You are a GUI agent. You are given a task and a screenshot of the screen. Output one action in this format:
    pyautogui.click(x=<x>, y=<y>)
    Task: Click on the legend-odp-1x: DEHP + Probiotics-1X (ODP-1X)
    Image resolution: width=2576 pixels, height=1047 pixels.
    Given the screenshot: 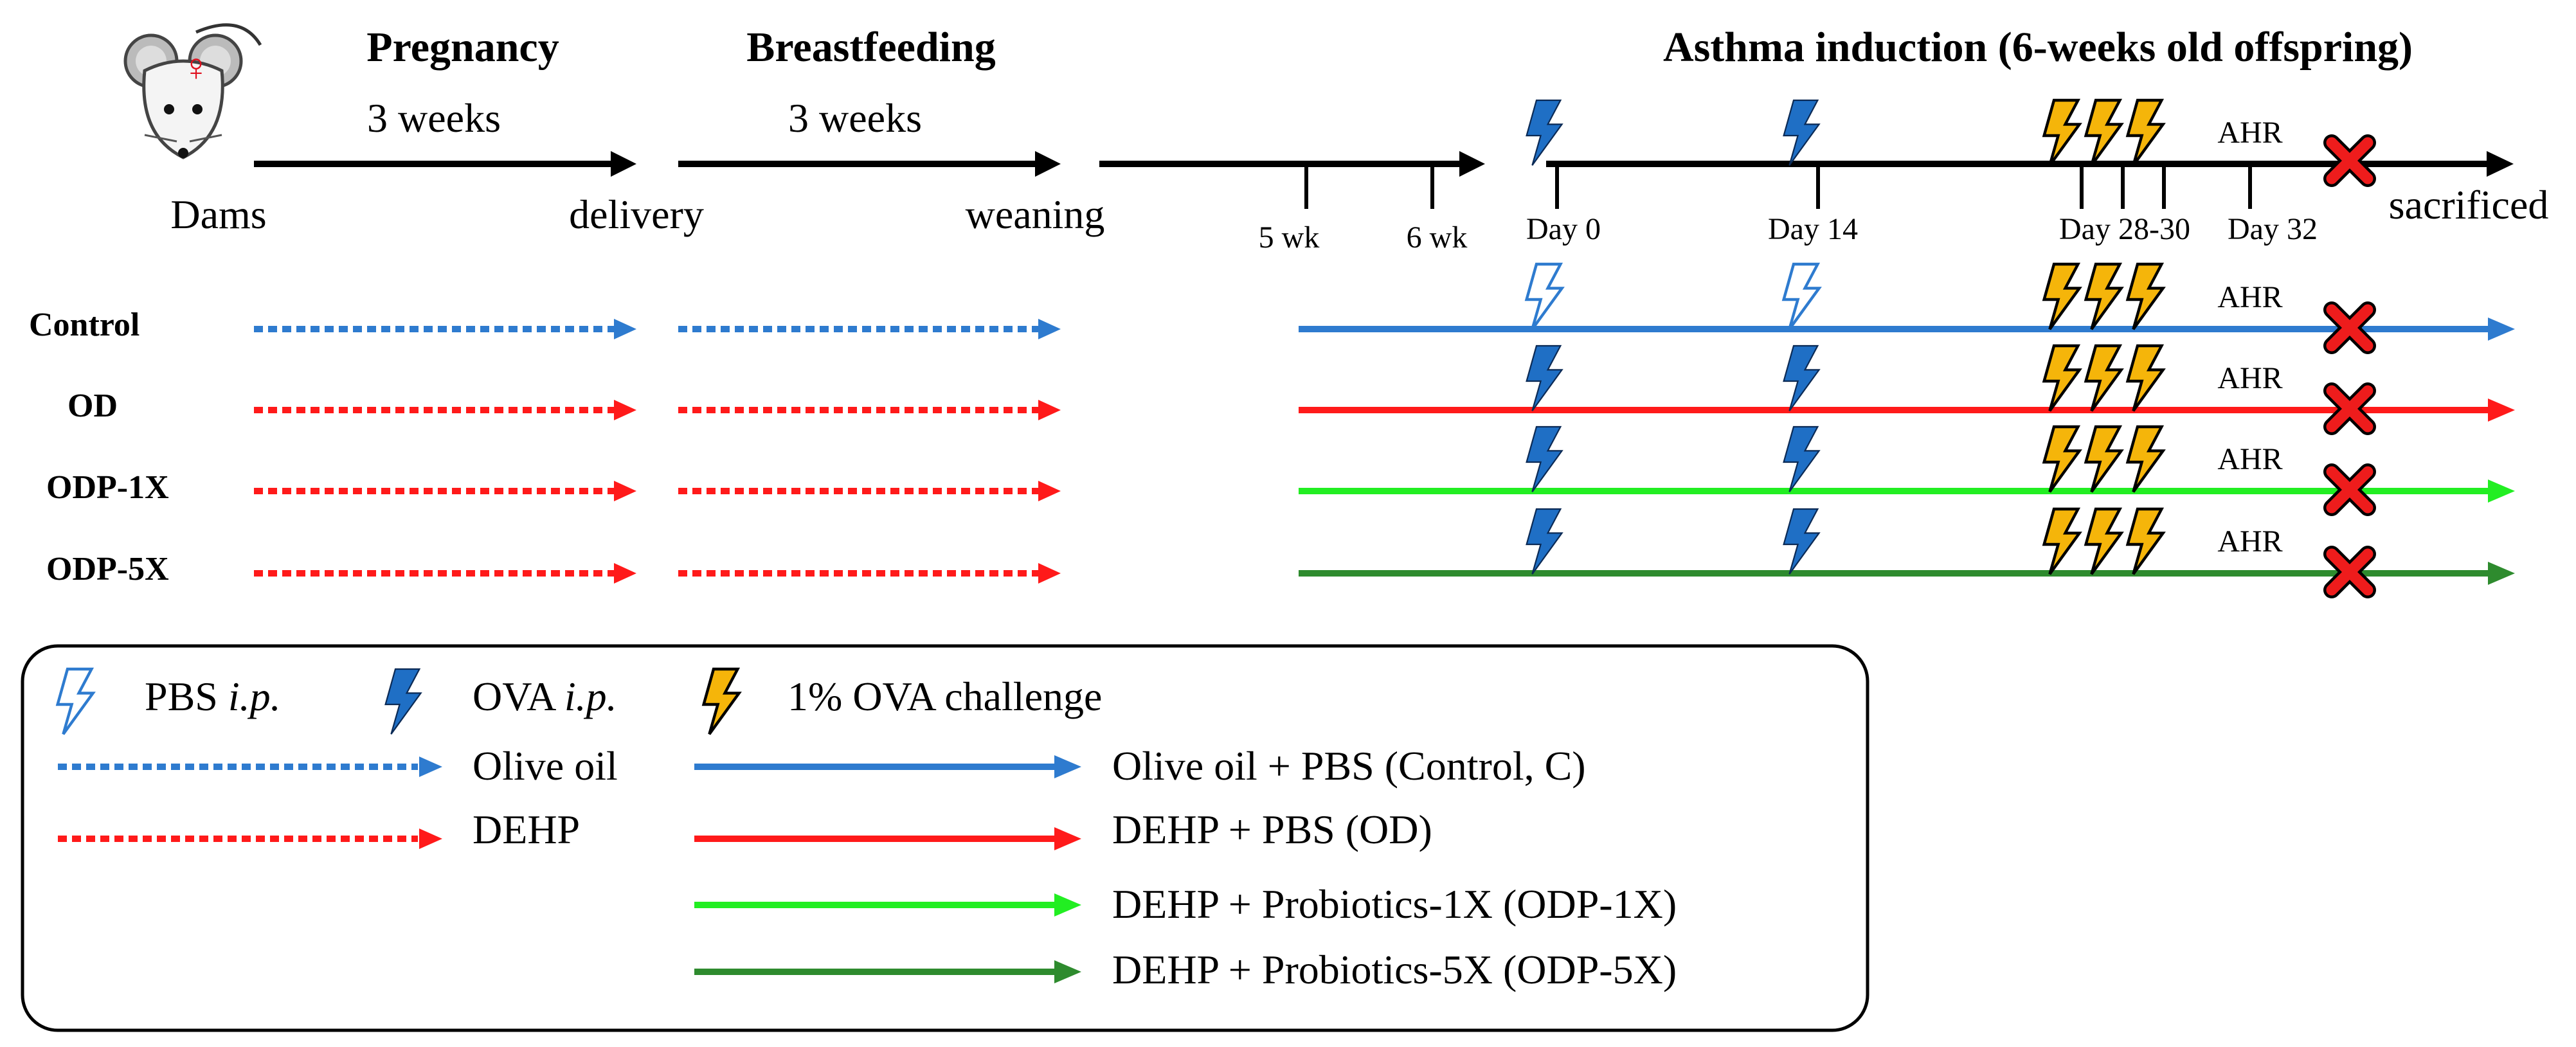 What is the action you would take?
    pyautogui.click(x=1394, y=904)
    